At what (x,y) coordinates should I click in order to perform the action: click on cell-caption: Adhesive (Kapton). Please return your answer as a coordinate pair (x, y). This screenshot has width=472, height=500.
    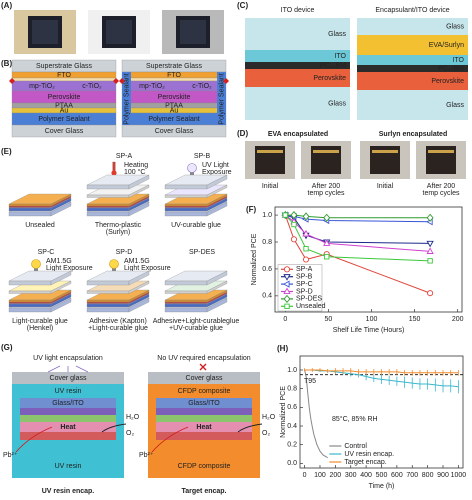
    Looking at the image, I should click on (118, 321).